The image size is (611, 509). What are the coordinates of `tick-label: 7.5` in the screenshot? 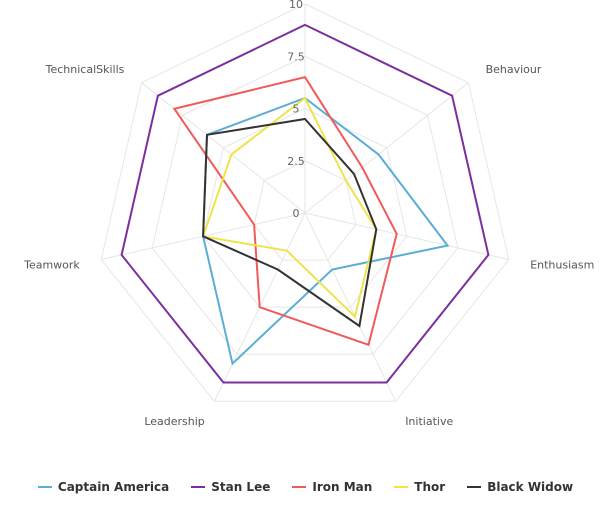 It's located at (296, 56).